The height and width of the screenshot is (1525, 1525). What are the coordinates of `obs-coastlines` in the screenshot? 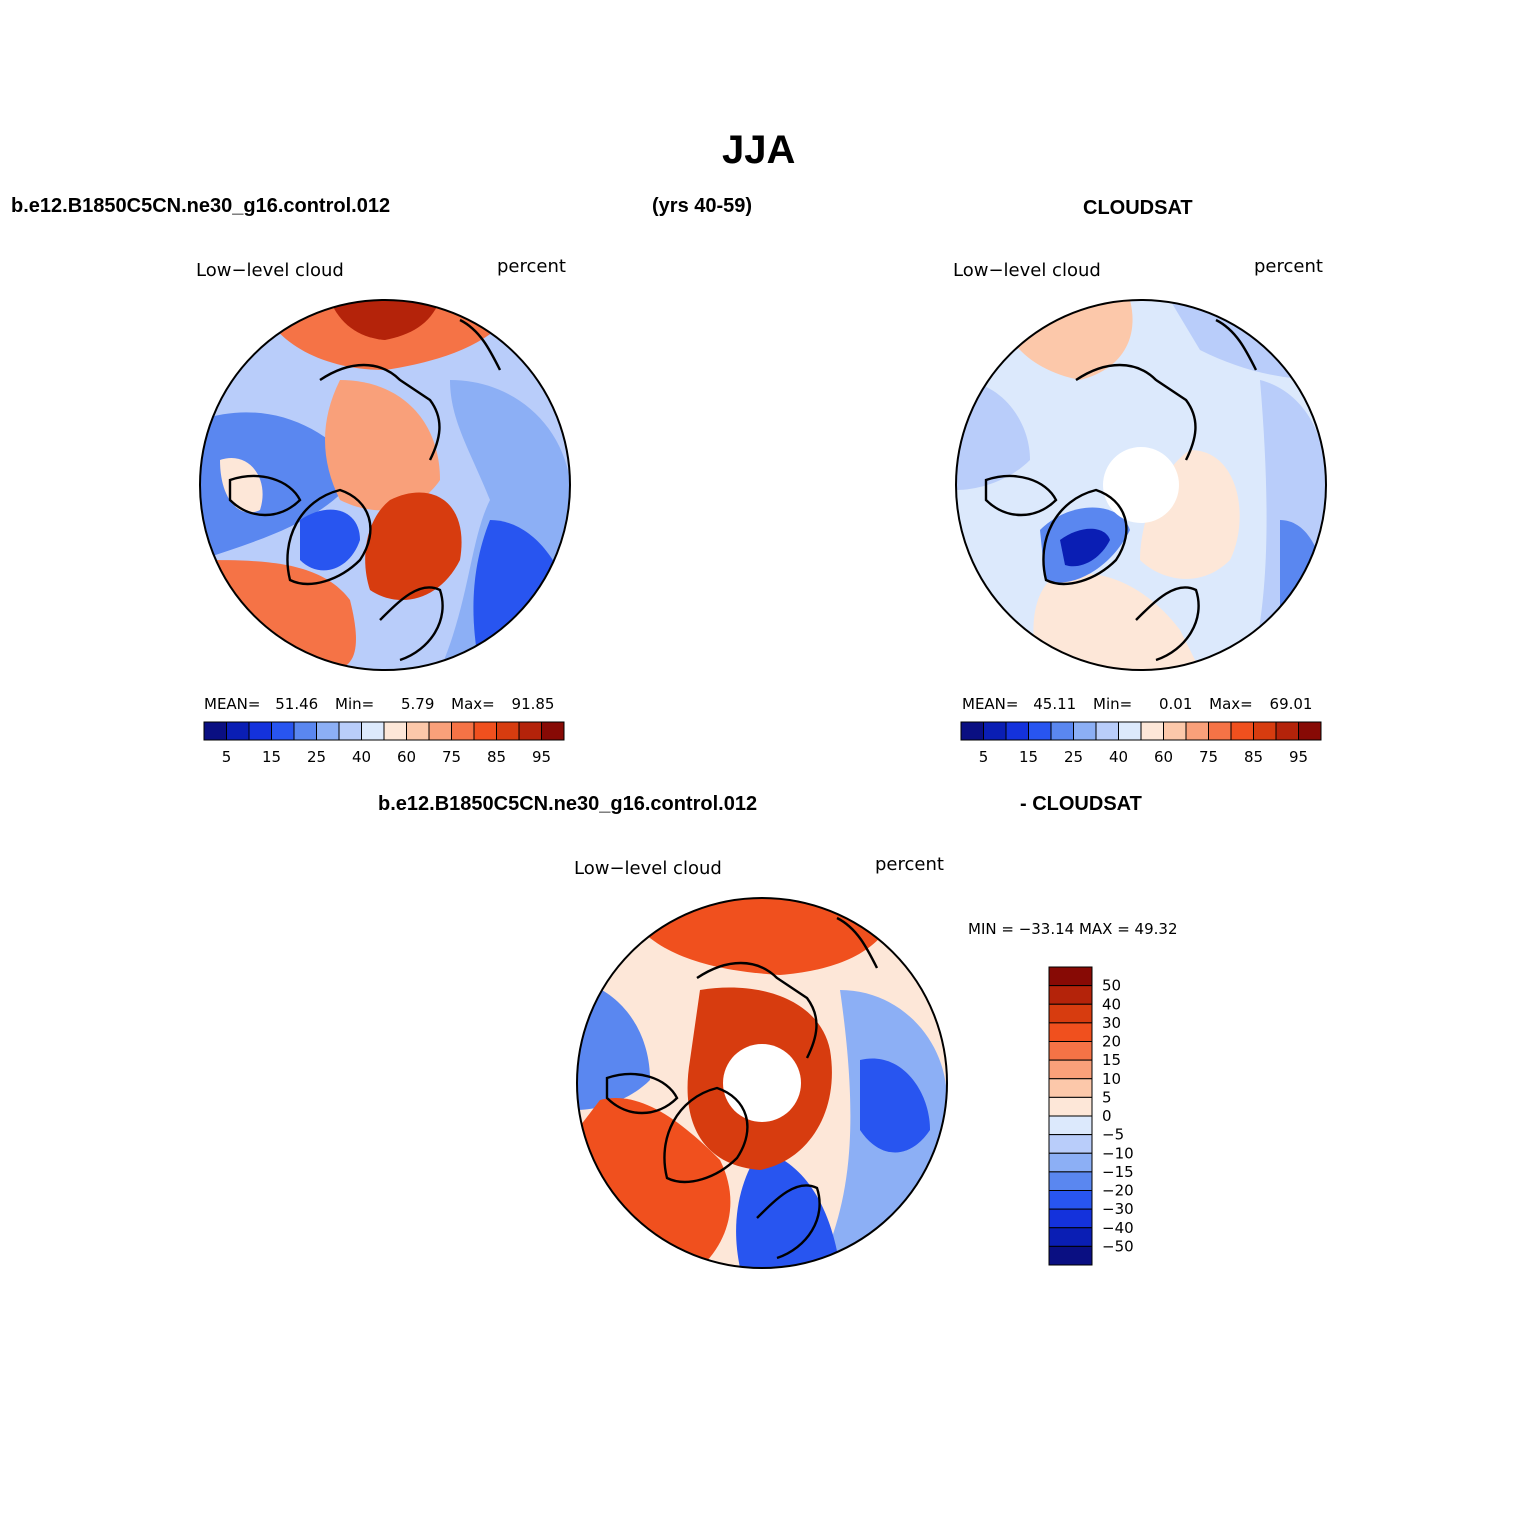 It's located at (1121, 490).